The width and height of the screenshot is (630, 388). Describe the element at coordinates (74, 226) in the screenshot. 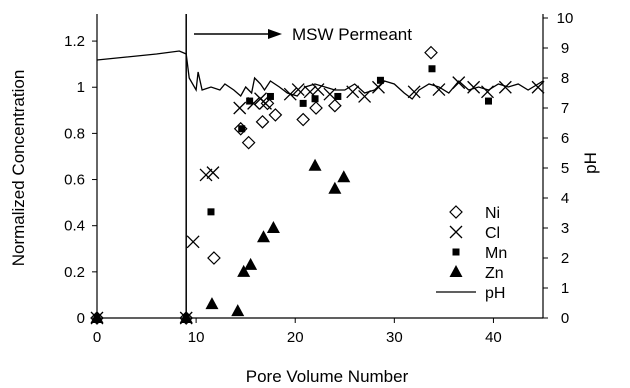

I see `y-tick-label: 0.4` at that location.